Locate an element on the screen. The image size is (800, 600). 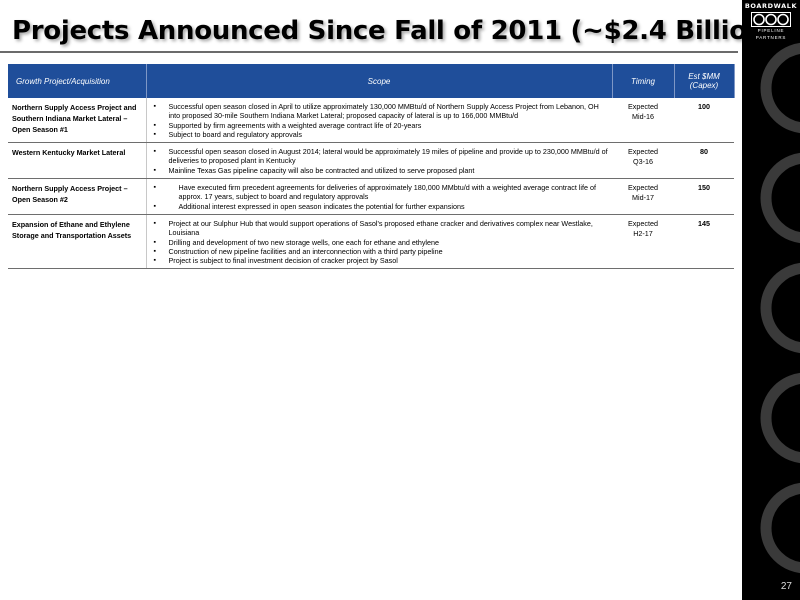
project-timing: Expected Mid-17 is located at coordinates (643, 196).